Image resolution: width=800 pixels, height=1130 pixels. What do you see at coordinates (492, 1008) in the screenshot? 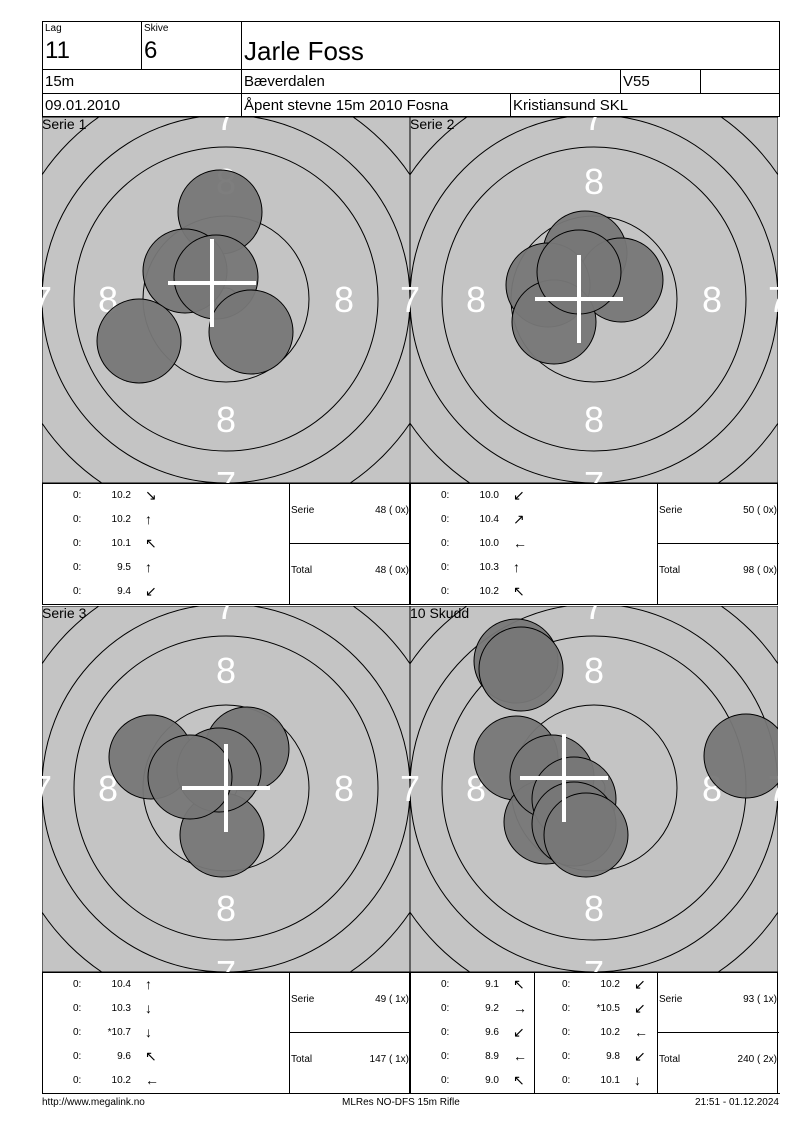
I see `shot-value: 9.2` at bounding box center [492, 1008].